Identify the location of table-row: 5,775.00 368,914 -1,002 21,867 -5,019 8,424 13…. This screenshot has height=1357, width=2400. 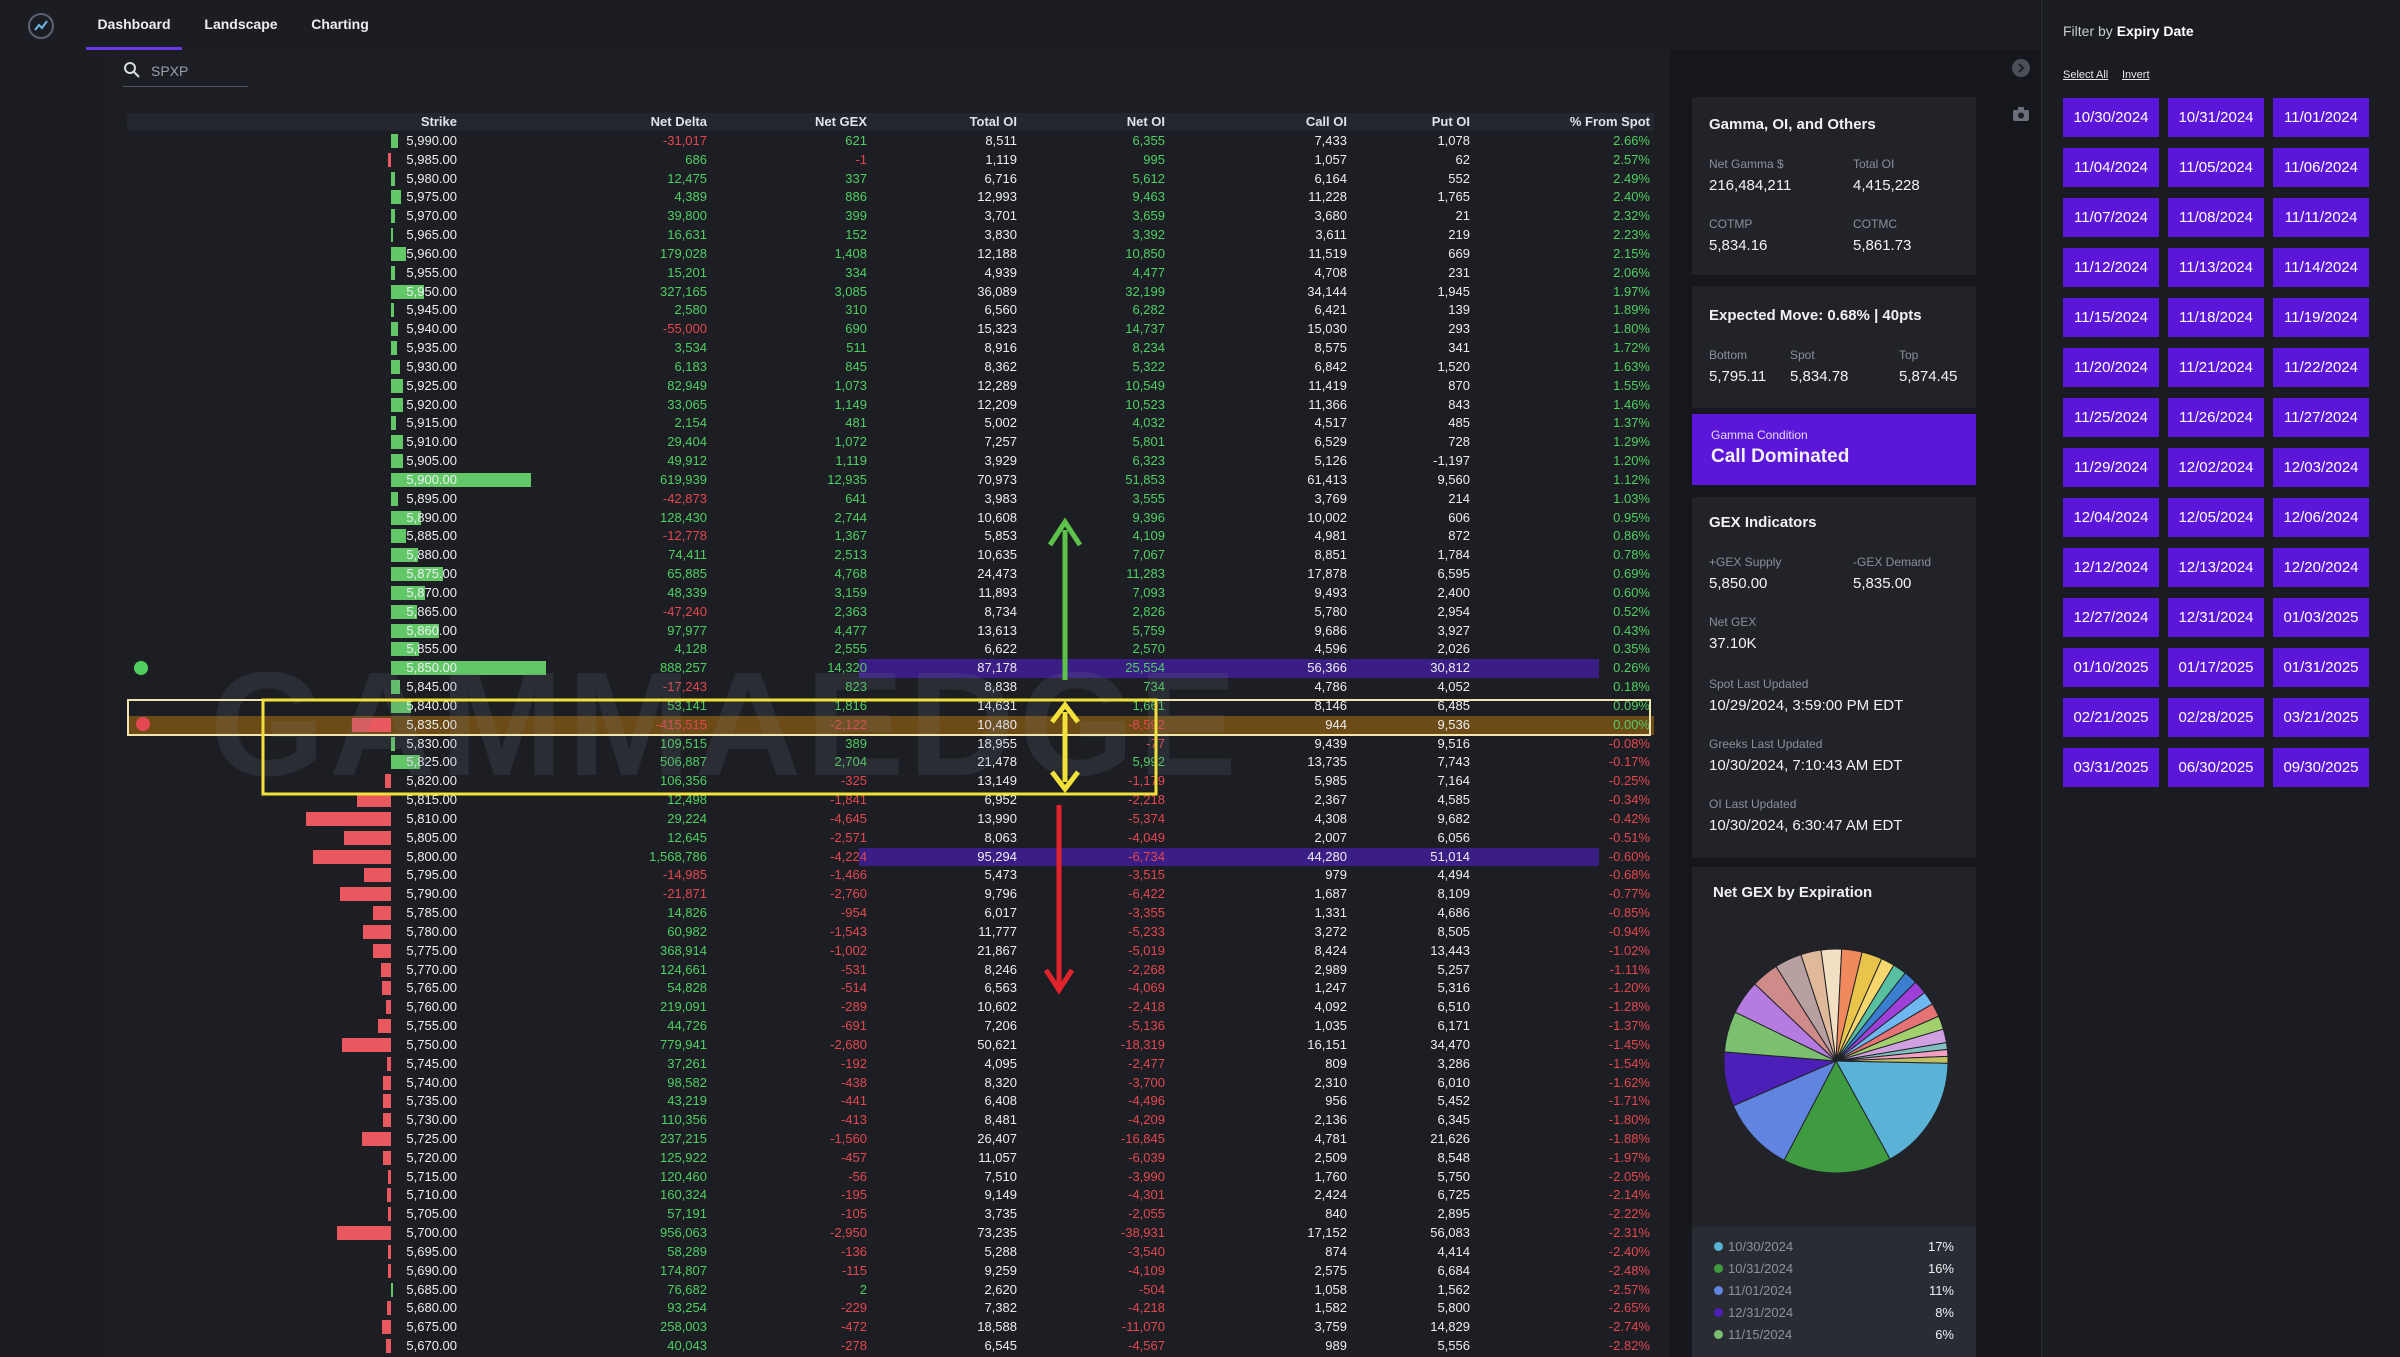
(890, 951).